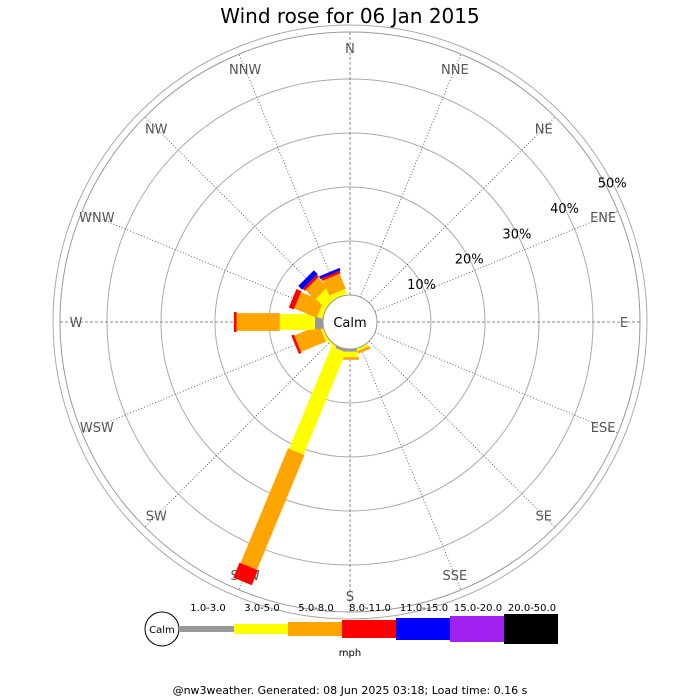  What do you see at coordinates (350, 49) in the screenshot?
I see `direction-label-n: N` at bounding box center [350, 49].